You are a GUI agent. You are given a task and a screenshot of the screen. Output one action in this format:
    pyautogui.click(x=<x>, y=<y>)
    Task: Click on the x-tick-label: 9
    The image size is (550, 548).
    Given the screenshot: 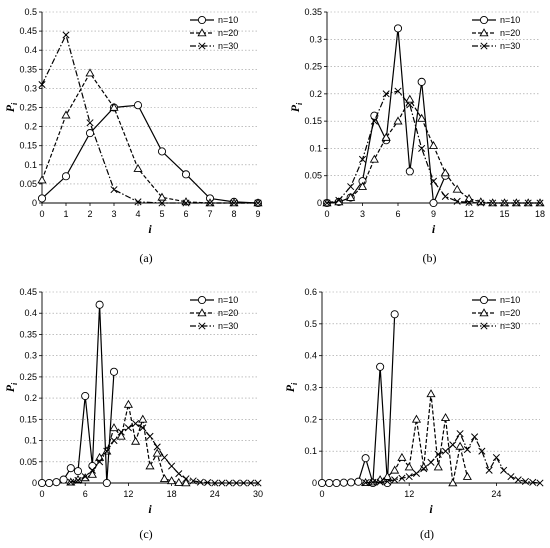 What is the action you would take?
    pyautogui.click(x=433, y=214)
    